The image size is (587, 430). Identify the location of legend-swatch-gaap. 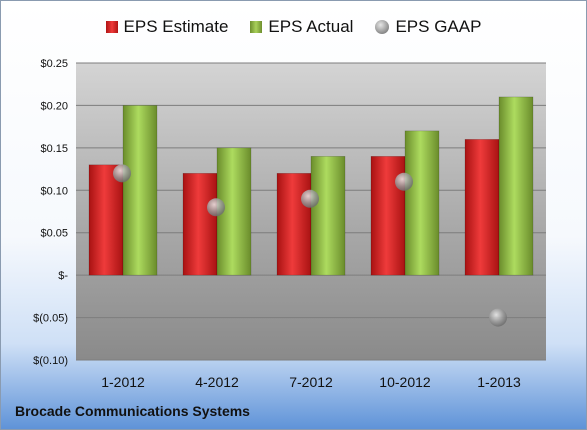
(382, 27).